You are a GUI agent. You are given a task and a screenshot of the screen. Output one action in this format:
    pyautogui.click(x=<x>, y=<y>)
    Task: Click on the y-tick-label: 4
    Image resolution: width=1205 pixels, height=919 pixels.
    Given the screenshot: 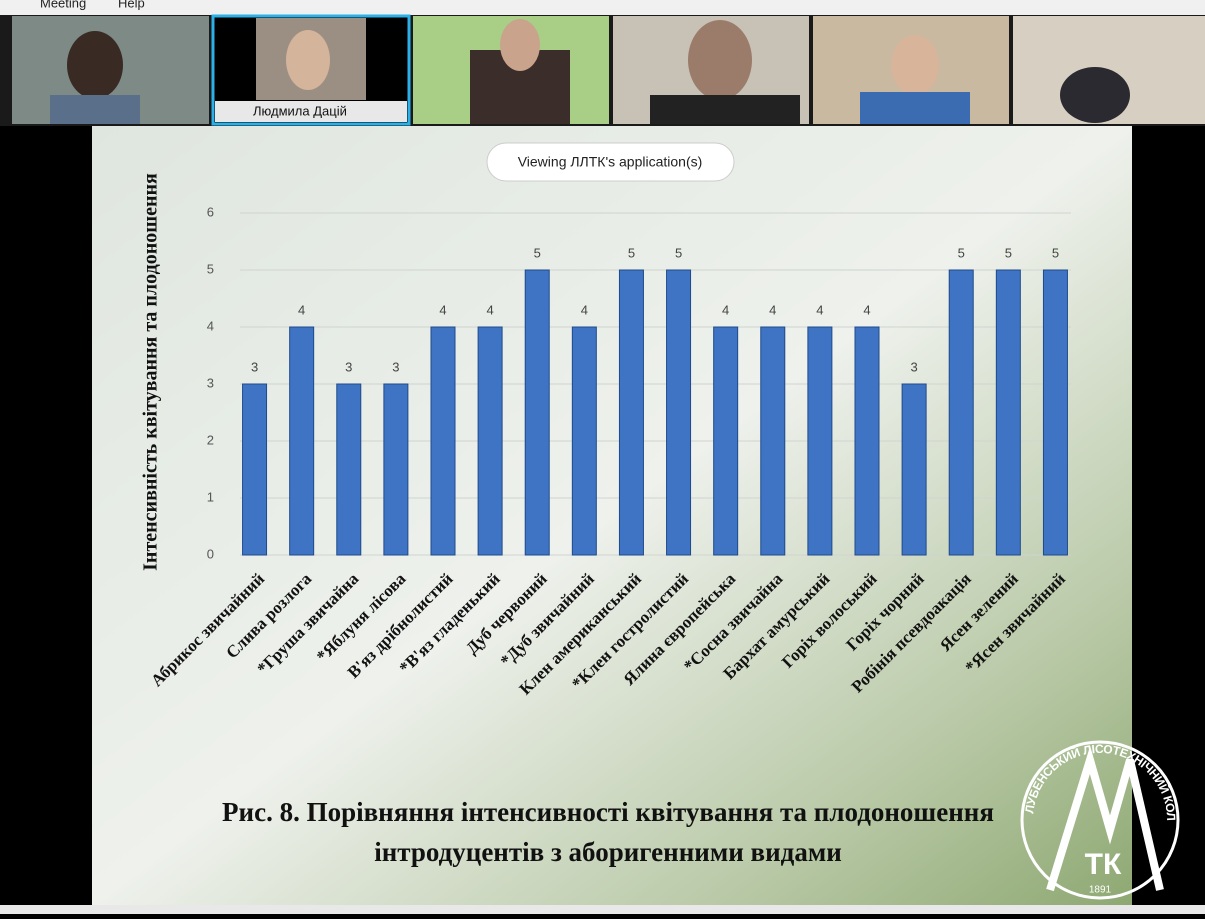 What is the action you would take?
    pyautogui.click(x=210, y=325)
    